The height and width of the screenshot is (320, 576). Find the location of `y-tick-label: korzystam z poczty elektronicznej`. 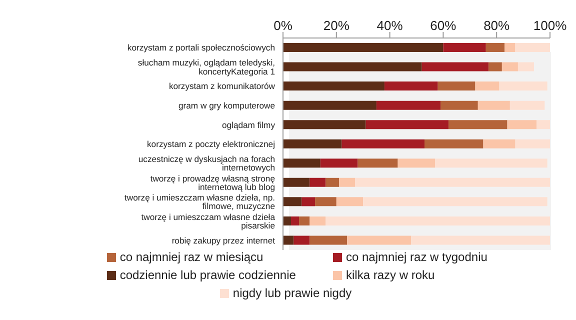

y-tick-label: korzystam z poczty elektronicznej is located at coordinates (211, 144).